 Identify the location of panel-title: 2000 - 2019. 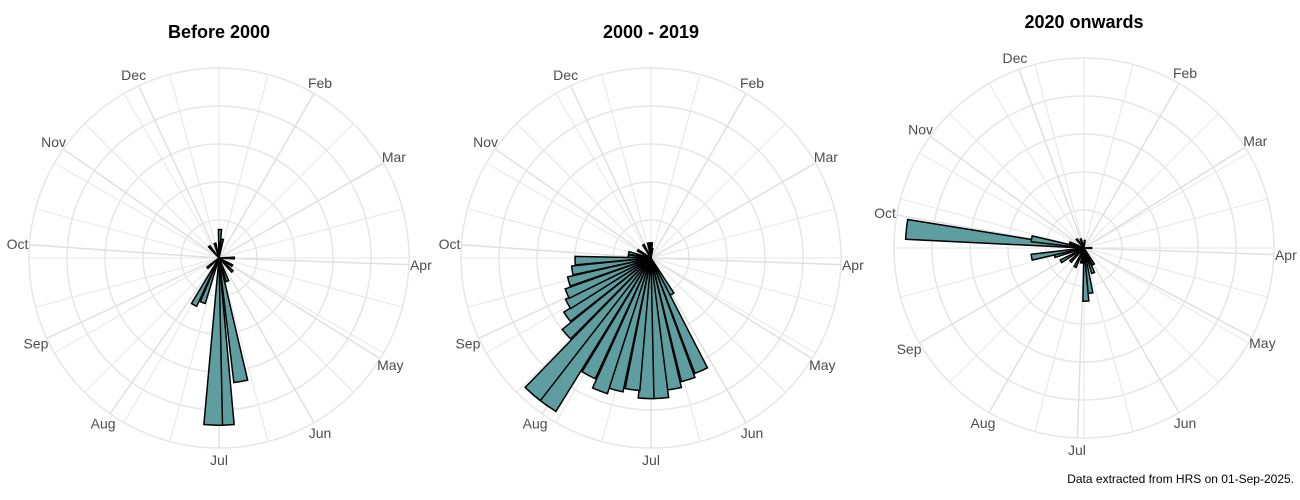
(651, 32).